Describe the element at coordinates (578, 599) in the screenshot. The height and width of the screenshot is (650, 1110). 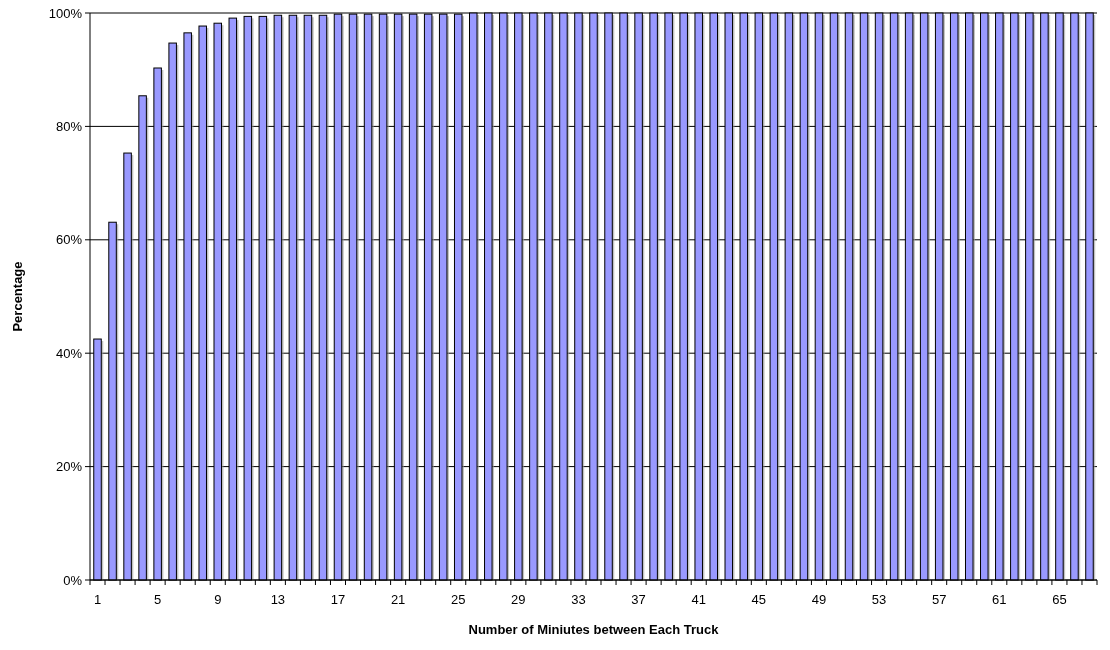
I see `x-tick-label: 33` at that location.